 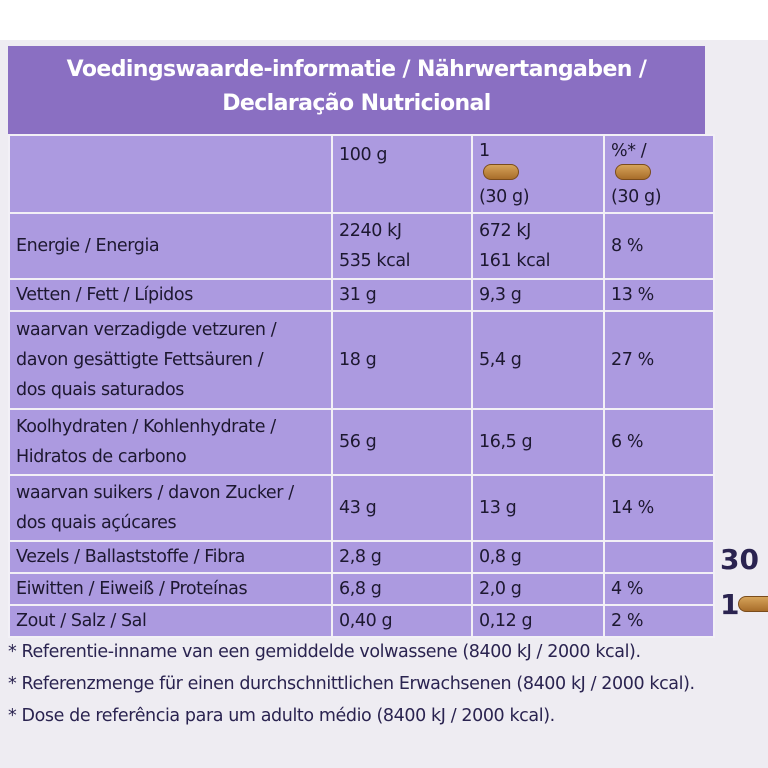 I want to click on header-portion: 1 (30 g), so click(x=538, y=174).